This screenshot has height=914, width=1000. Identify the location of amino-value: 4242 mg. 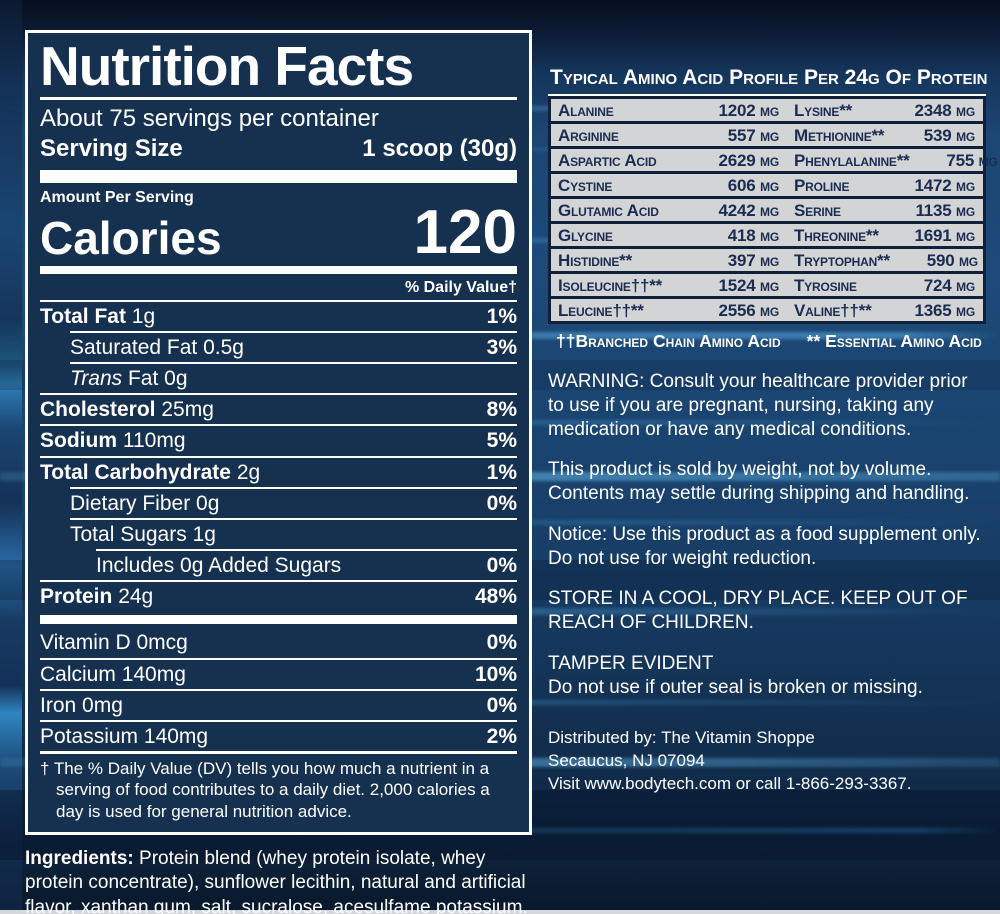
(749, 210).